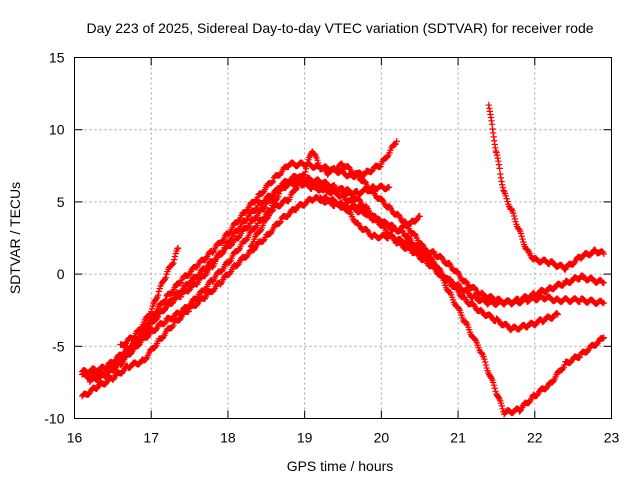 This screenshot has width=640, height=480. What do you see at coordinates (305, 438) in the screenshot?
I see `x-tick-label: 19` at bounding box center [305, 438].